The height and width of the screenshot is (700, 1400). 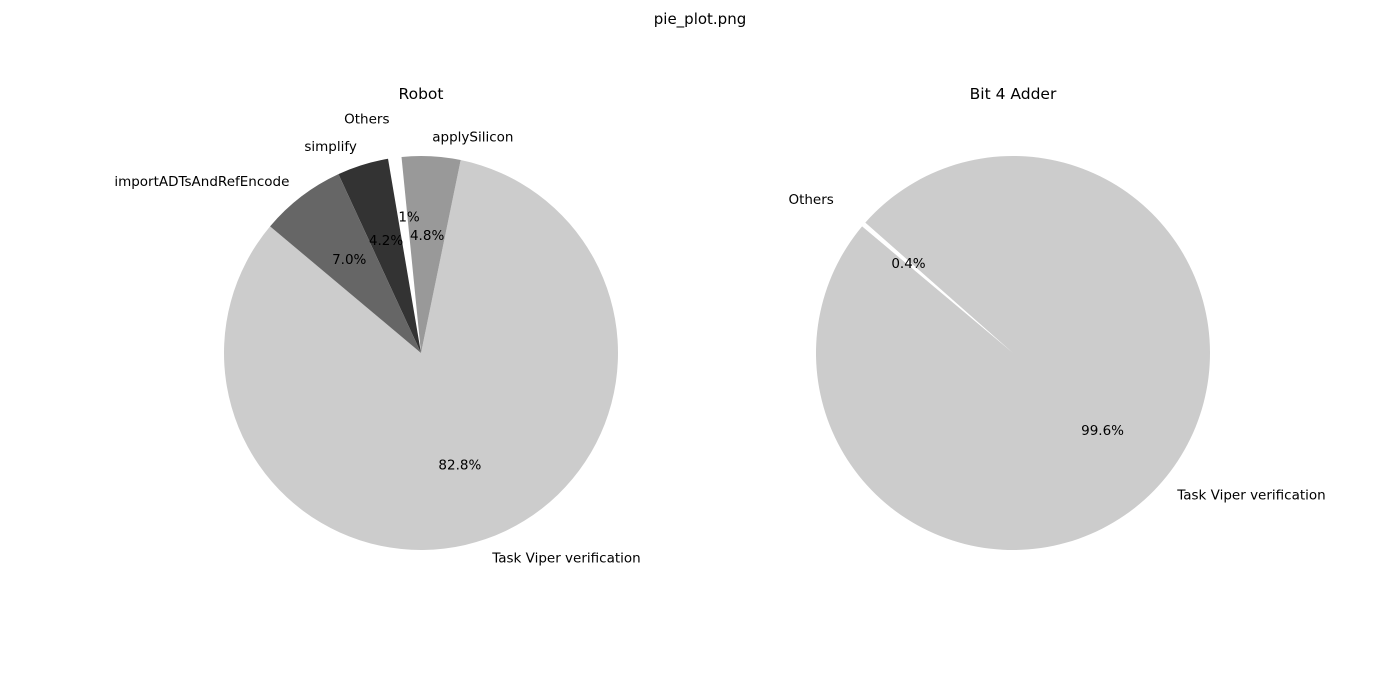 I want to click on percent-label: 99.6%, so click(x=1102, y=431).